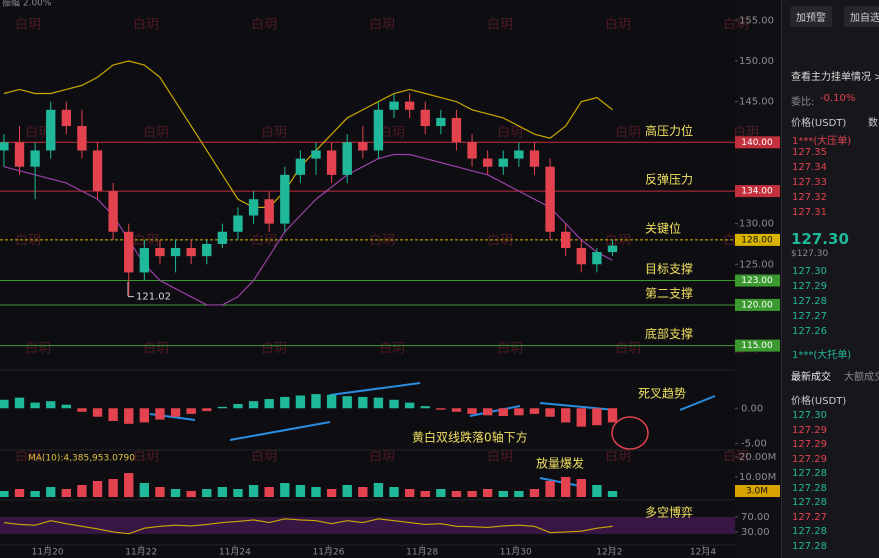 The height and width of the screenshot is (558, 879). What do you see at coordinates (861, 16) in the screenshot?
I see `watchlist-button: 加自选` at bounding box center [861, 16].